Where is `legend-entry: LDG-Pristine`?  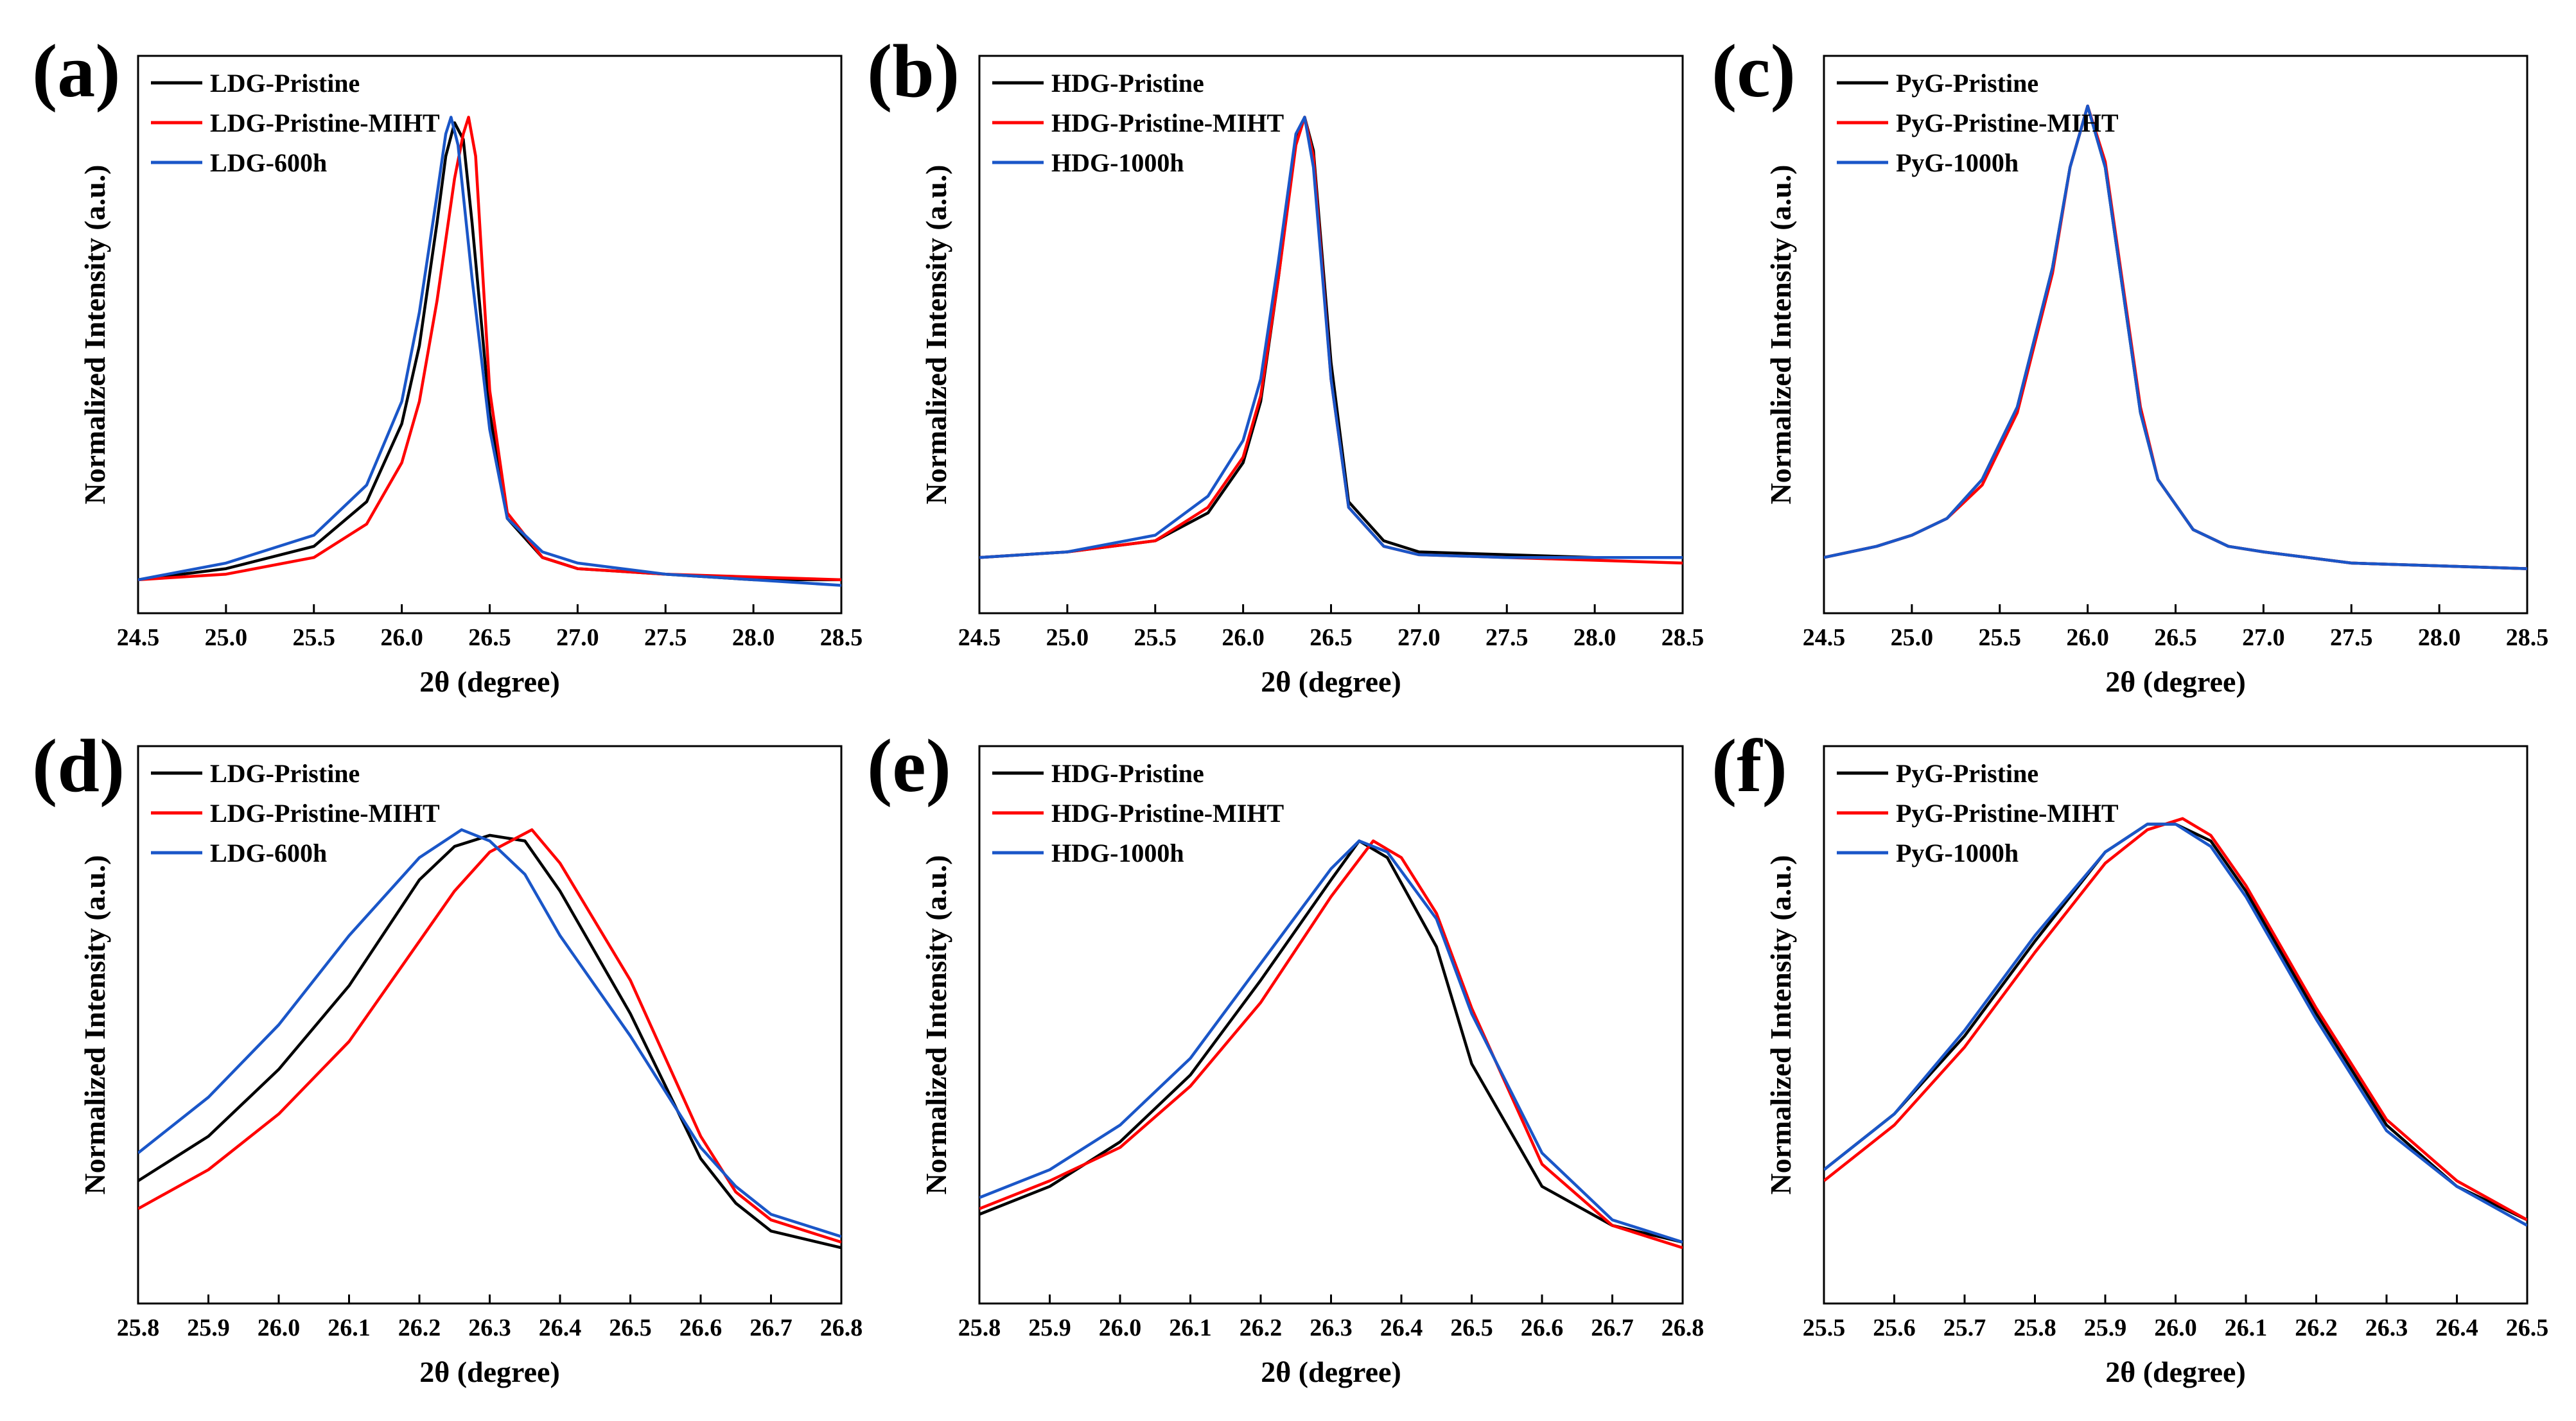 legend-entry: LDG-Pristine is located at coordinates (285, 83).